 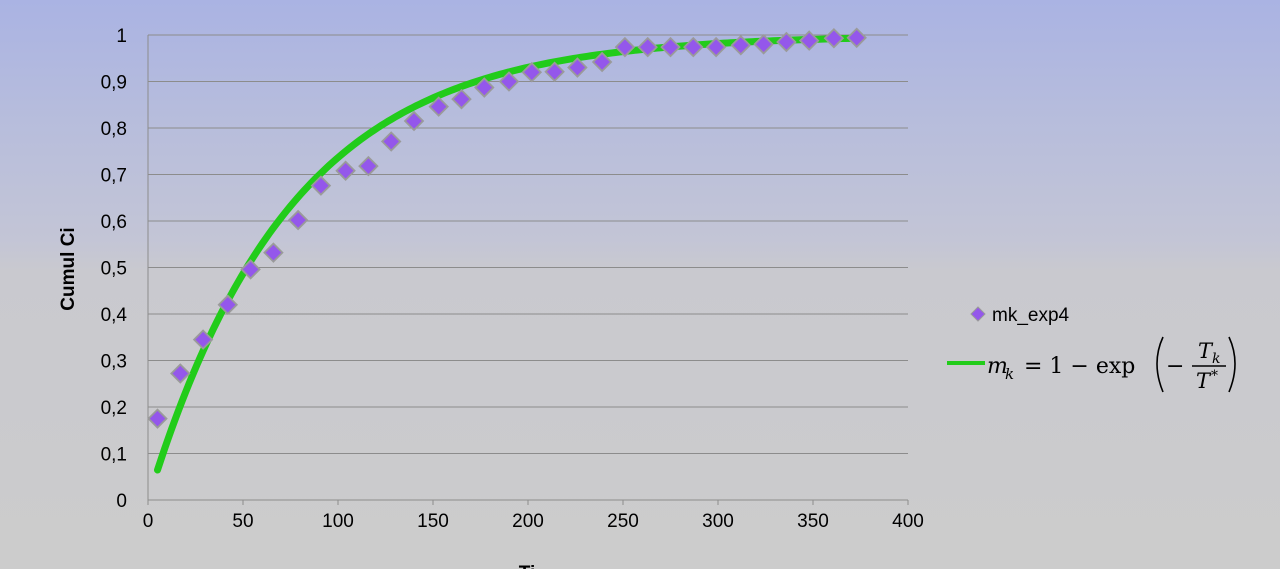 I want to click on legend-equation: m k = 1 − exp − T k T *, so click(x=1111, y=364).